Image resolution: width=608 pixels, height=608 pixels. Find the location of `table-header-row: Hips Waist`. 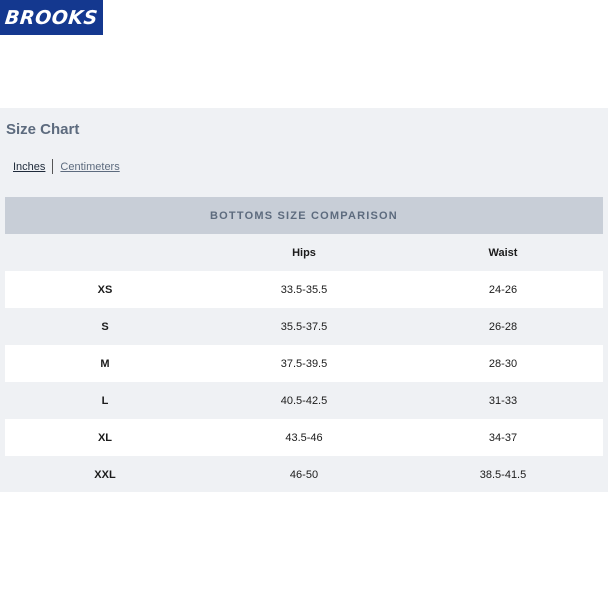

table-header-row: Hips Waist is located at coordinates (304, 252).